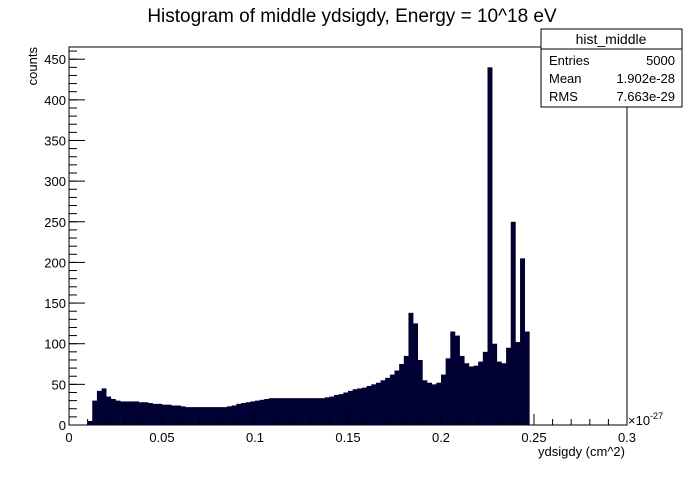 The image size is (696, 477). I want to click on x-axis-label: ydsigdy (cm^2), so click(581, 451).